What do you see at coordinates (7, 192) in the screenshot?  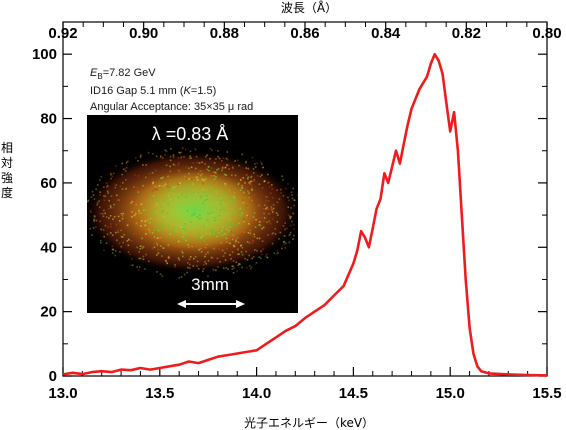 I see `y-title-char: 度` at bounding box center [7, 192].